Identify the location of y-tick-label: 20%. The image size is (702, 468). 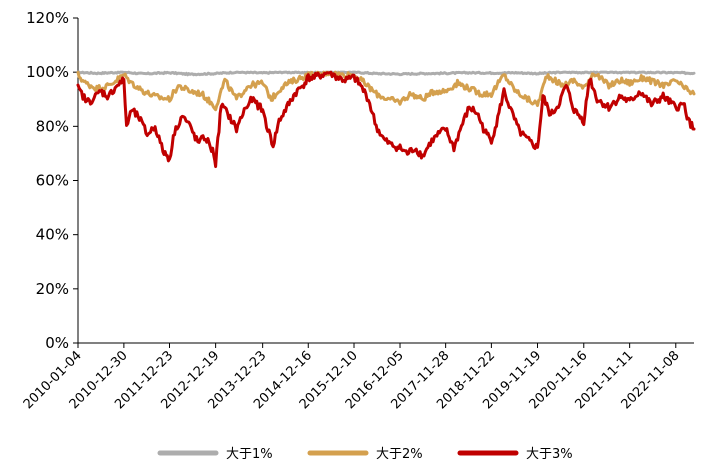
(52, 289).